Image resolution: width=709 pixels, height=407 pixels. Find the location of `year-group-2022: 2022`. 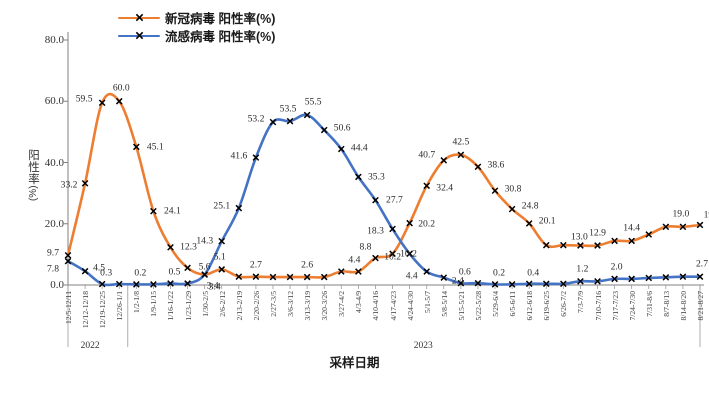

year-group-2022: 2022 is located at coordinates (90, 346).